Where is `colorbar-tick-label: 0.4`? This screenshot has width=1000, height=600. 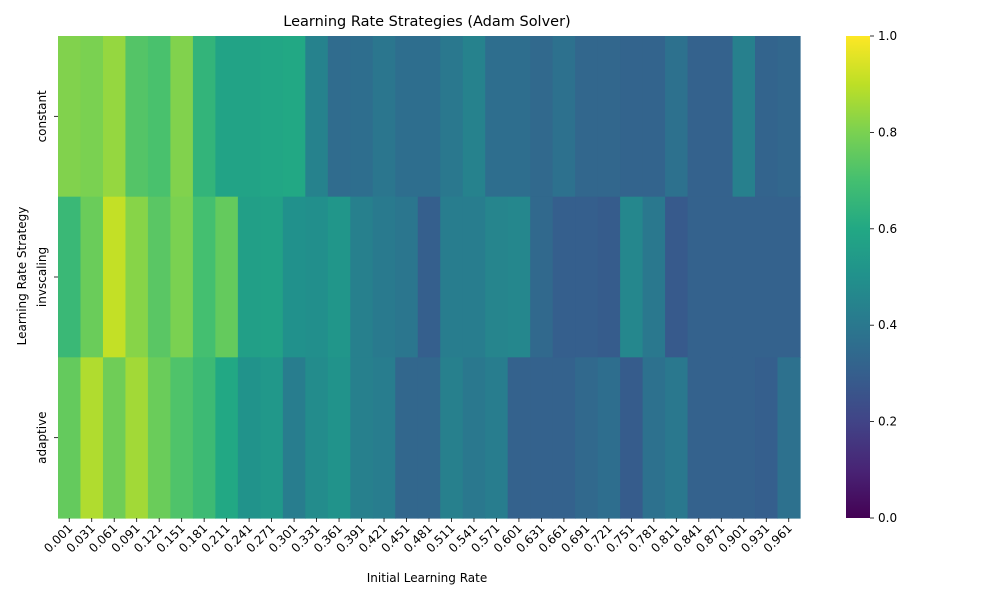
colorbar-tick-label: 0.4 is located at coordinates (887, 325).